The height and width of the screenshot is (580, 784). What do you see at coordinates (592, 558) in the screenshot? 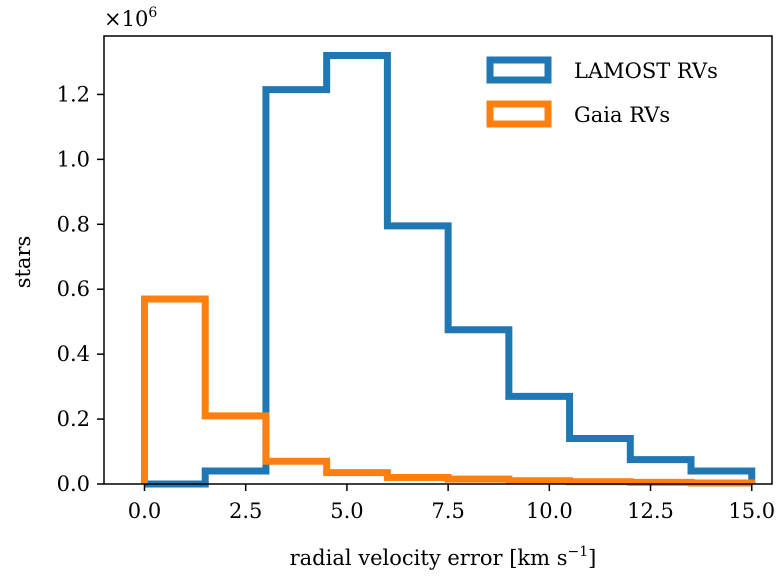
I see `x-label-suffix: ]` at bounding box center [592, 558].